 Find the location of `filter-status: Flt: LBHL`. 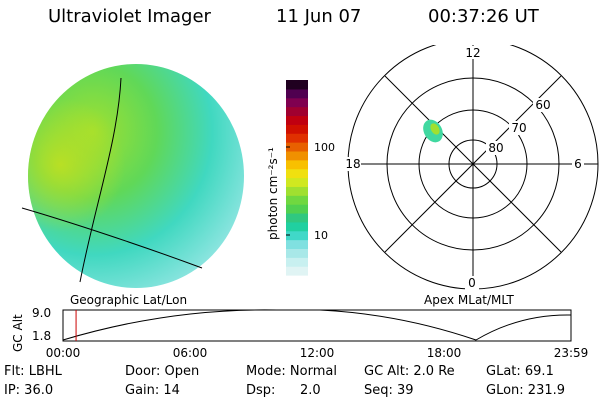

filter-status: Flt: LBHL is located at coordinates (33, 371).